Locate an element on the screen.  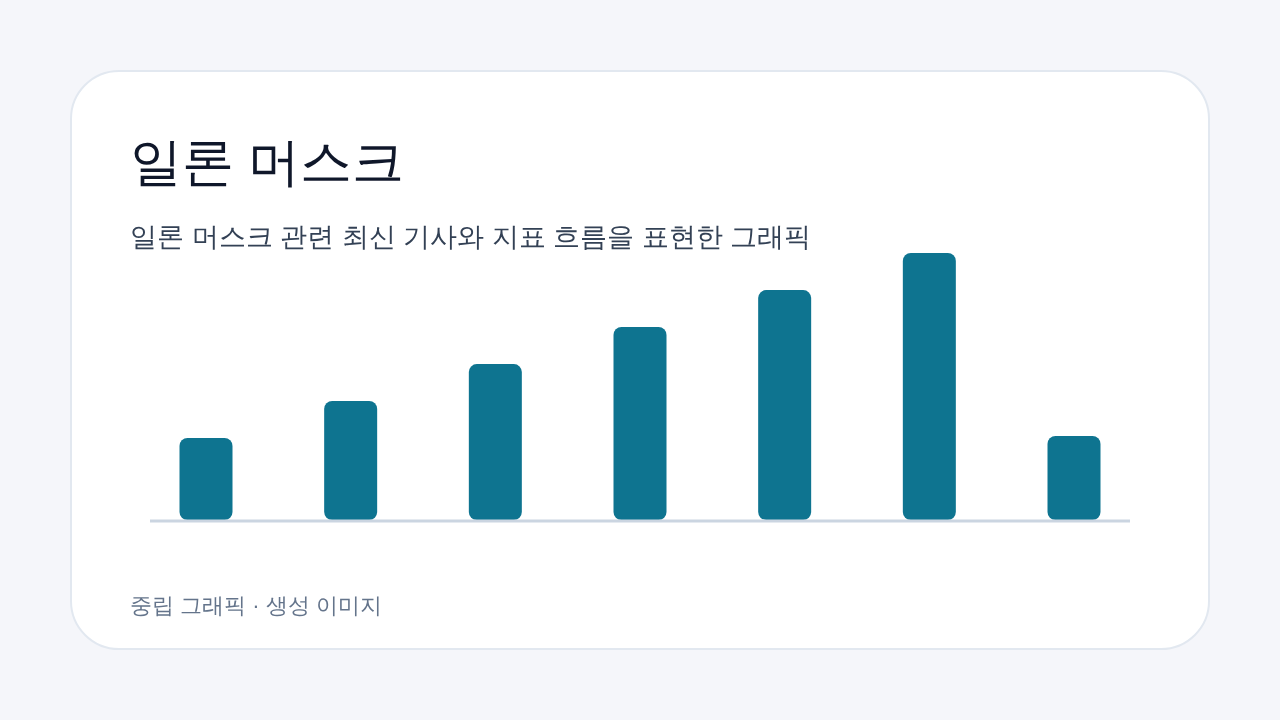
chart-title: 일론 머스크 is located at coordinates (267, 162).